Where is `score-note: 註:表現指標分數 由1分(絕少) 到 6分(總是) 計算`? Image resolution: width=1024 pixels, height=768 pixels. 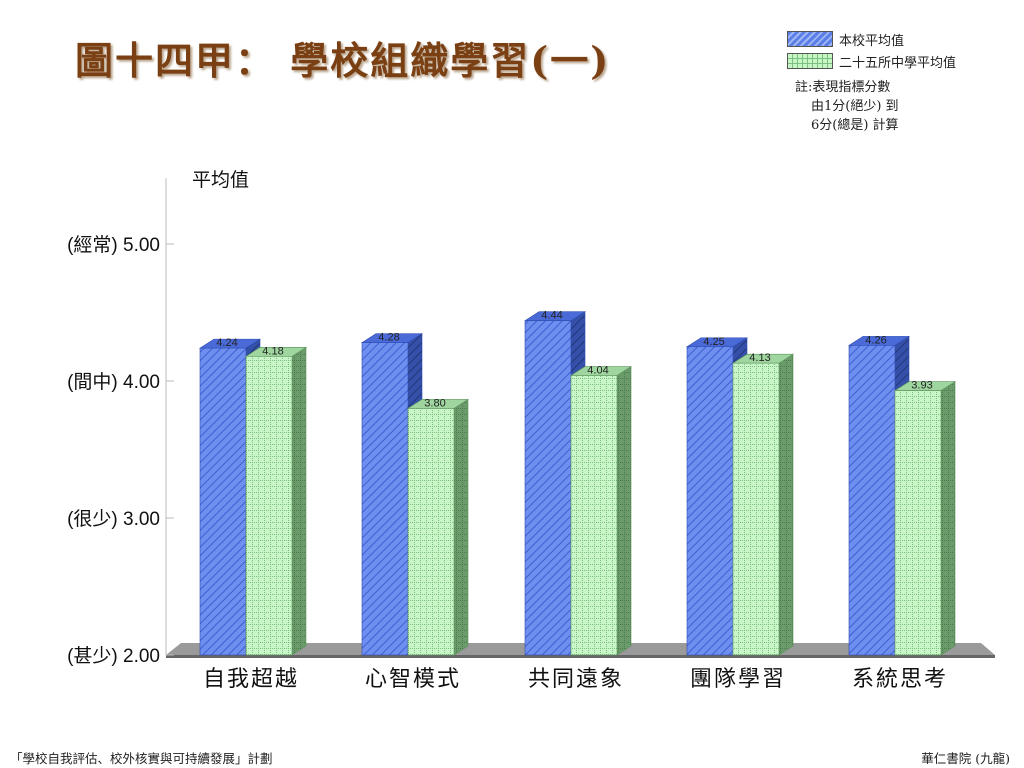
score-note: 註:表現指標分數 由1分(絕少) 到 6分(總是) 計算 is located at coordinates (847, 106).